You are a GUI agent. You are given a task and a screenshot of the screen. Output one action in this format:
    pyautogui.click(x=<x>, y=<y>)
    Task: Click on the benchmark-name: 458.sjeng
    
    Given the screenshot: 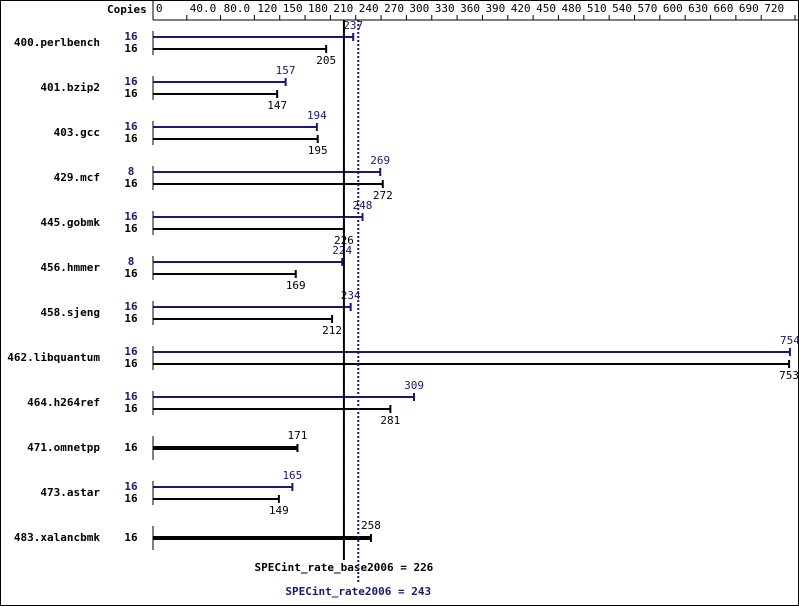 What is the action you would take?
    pyautogui.click(x=70, y=312)
    